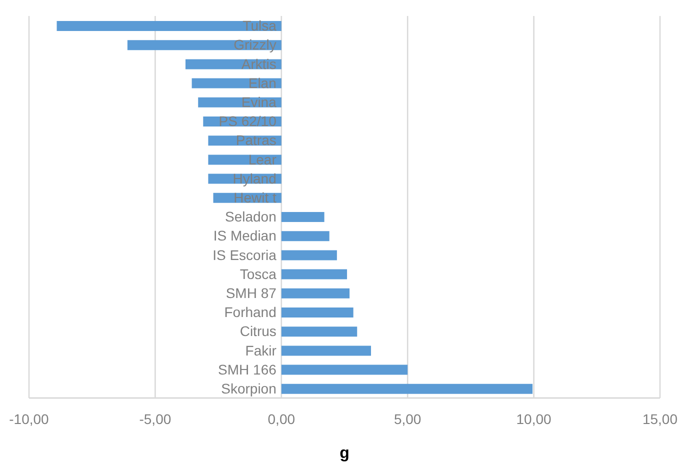 This screenshot has width=690, height=465. What do you see at coordinates (155, 418) in the screenshot?
I see `x-tick-label: -5,00` at bounding box center [155, 418].